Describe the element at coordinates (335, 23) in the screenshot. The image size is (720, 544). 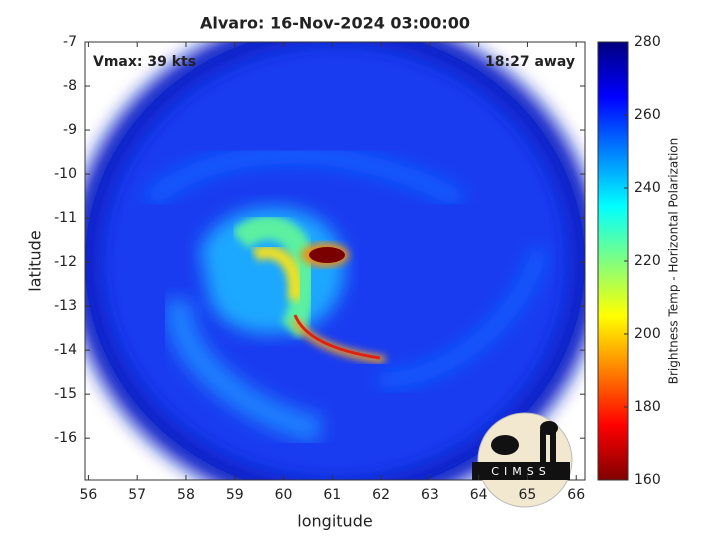
I see `chart-title: Alvaro: 16-Nov-2024 03:00:00` at that location.